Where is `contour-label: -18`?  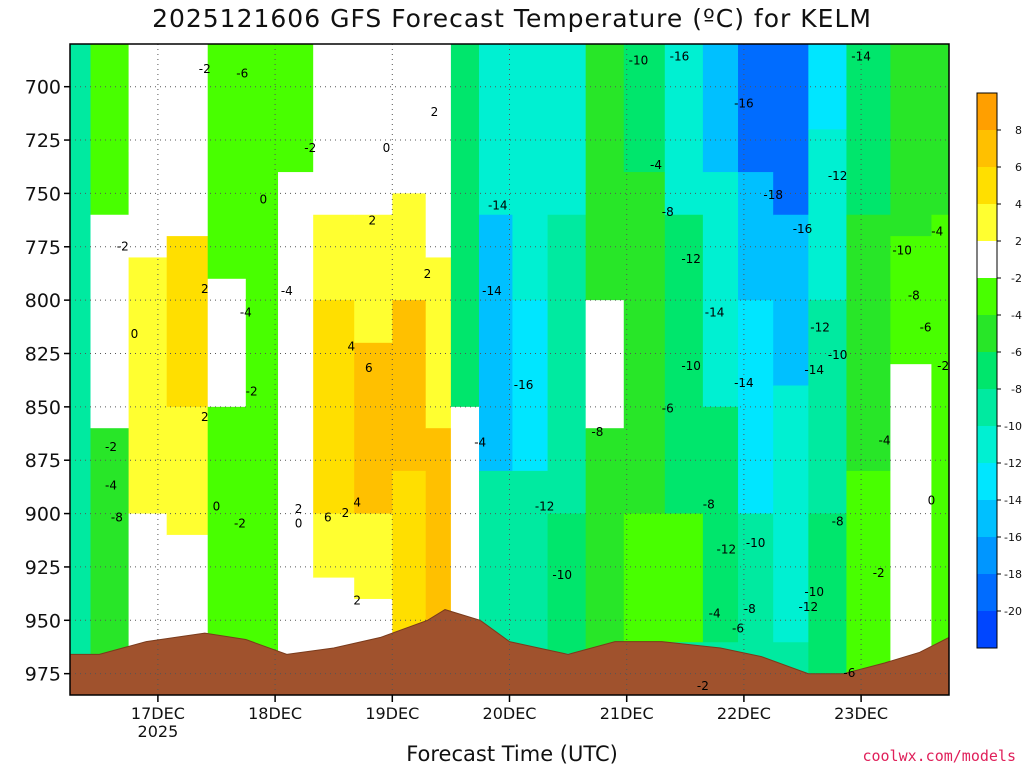
contour-label: -18 is located at coordinates (773, 195).